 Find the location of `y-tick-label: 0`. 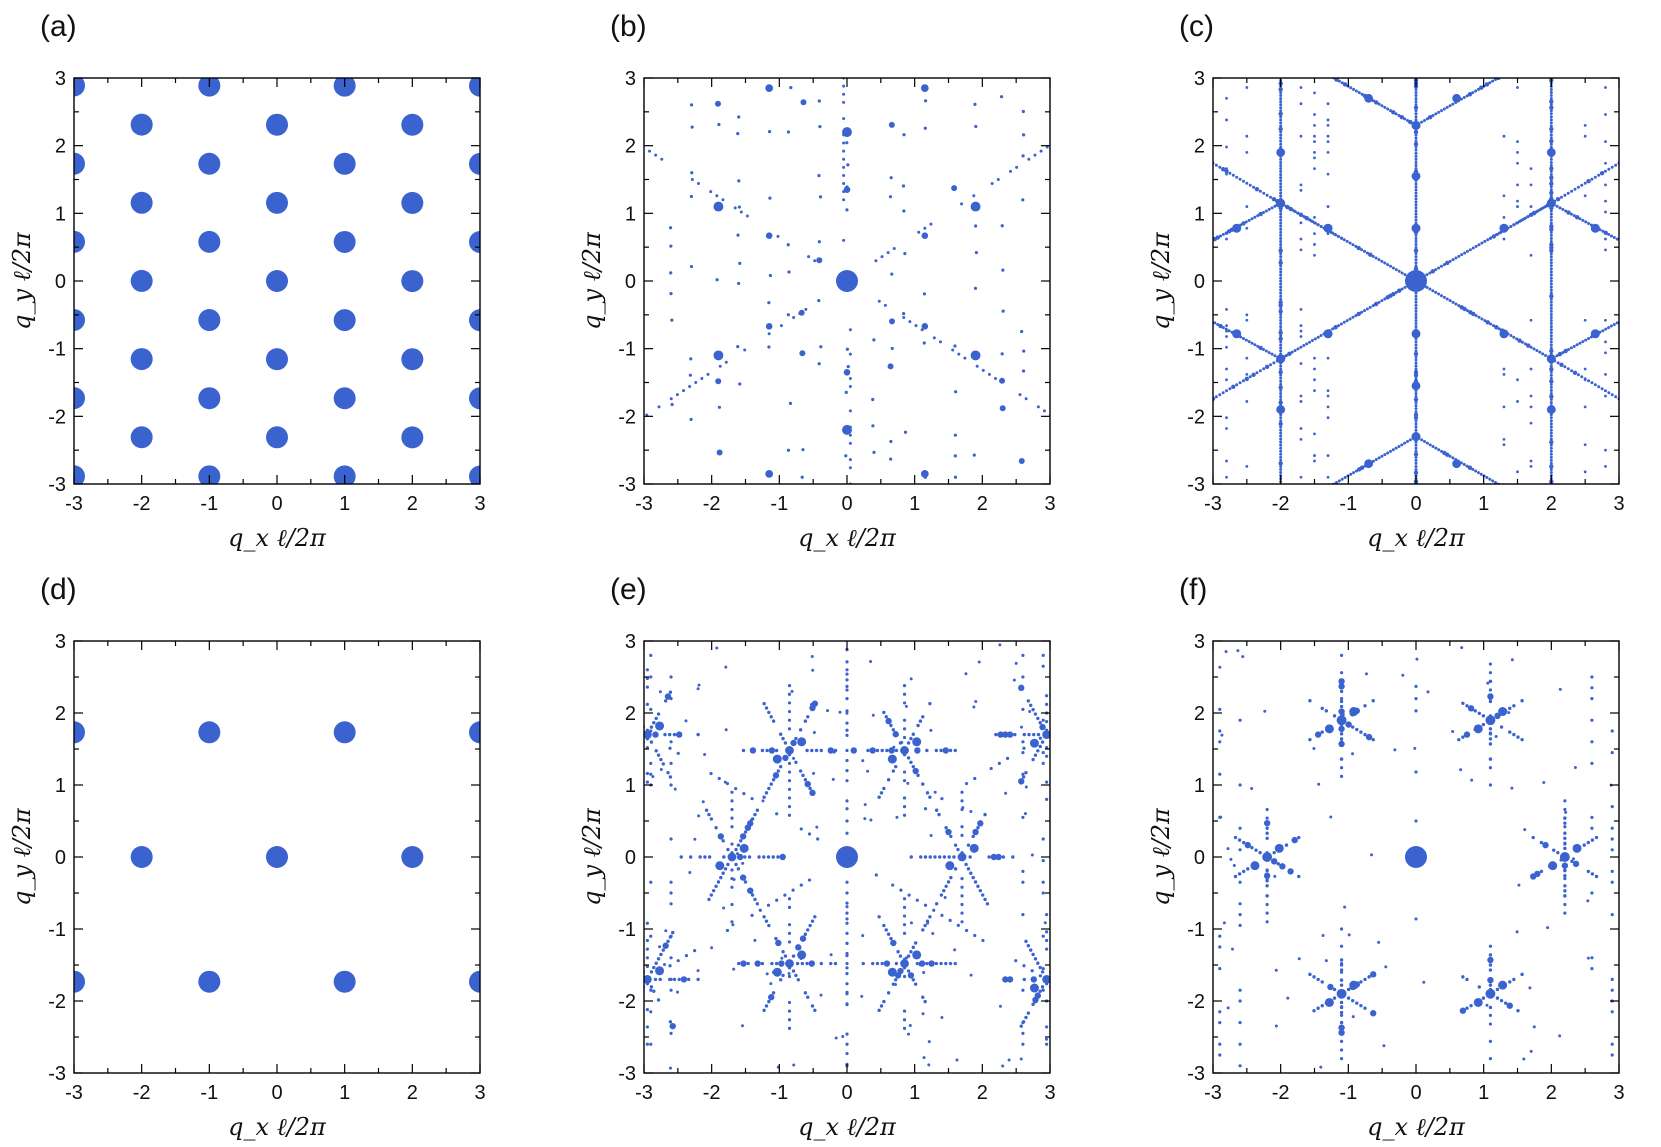

y-tick-label: 0 is located at coordinates (630, 858).